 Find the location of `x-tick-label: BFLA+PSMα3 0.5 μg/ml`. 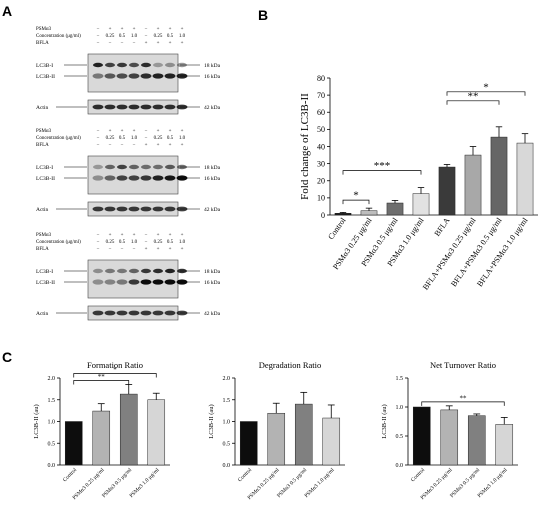

x-tick-label: BFLA+PSMα3 0.5 μg/ml is located at coordinates (476, 251).